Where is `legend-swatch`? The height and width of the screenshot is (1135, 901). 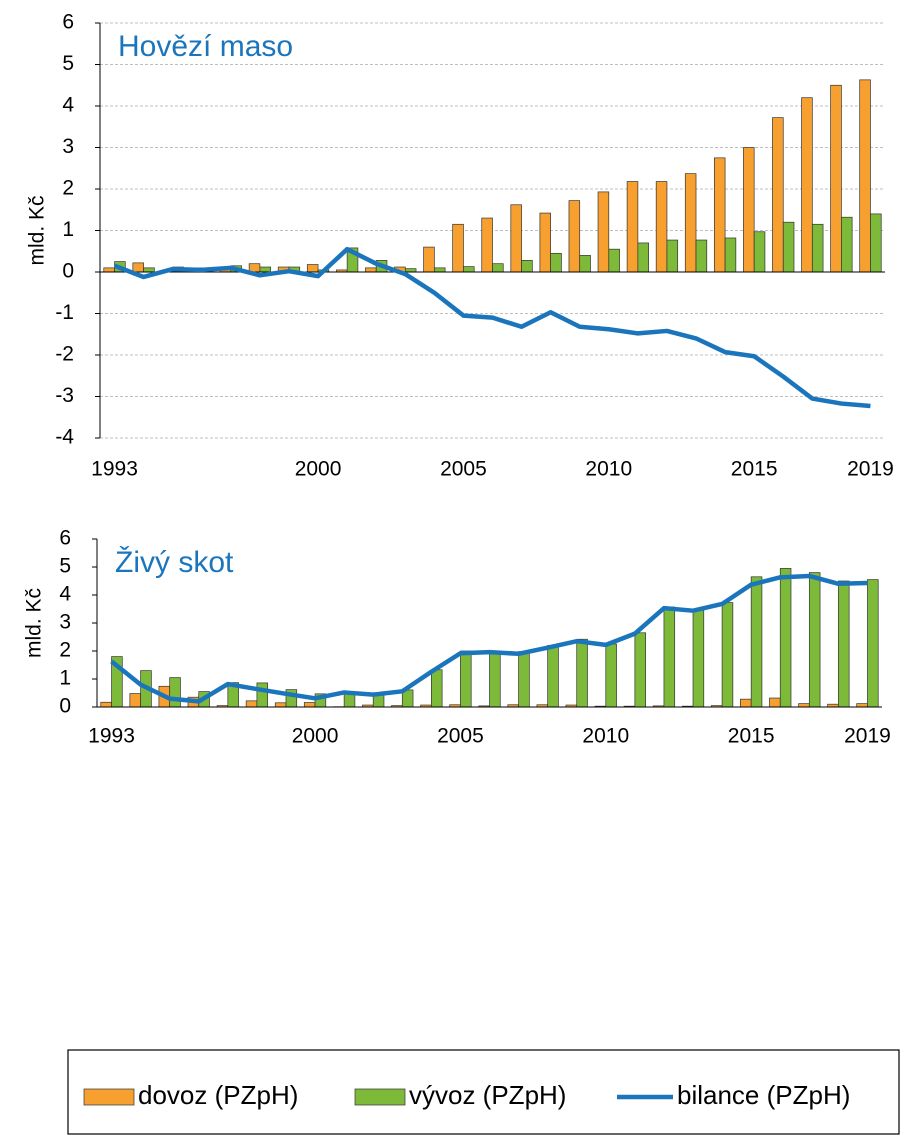
legend-swatch is located at coordinates (109, 1097).